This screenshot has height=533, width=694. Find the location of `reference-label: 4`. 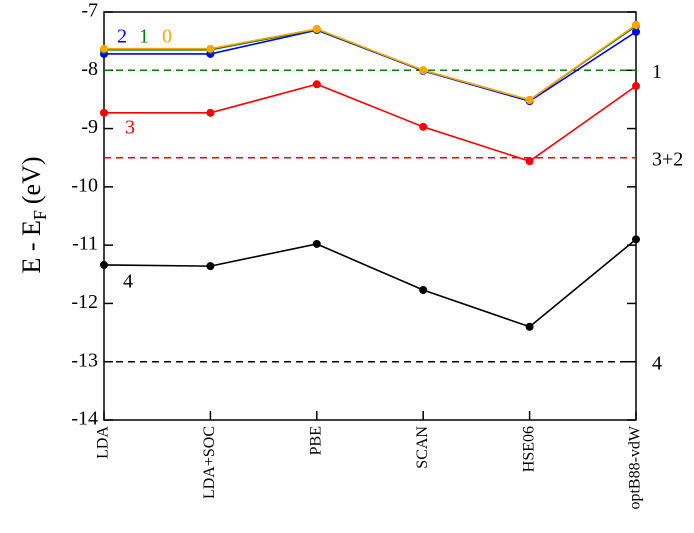

reference-label: 4 is located at coordinates (657, 363).